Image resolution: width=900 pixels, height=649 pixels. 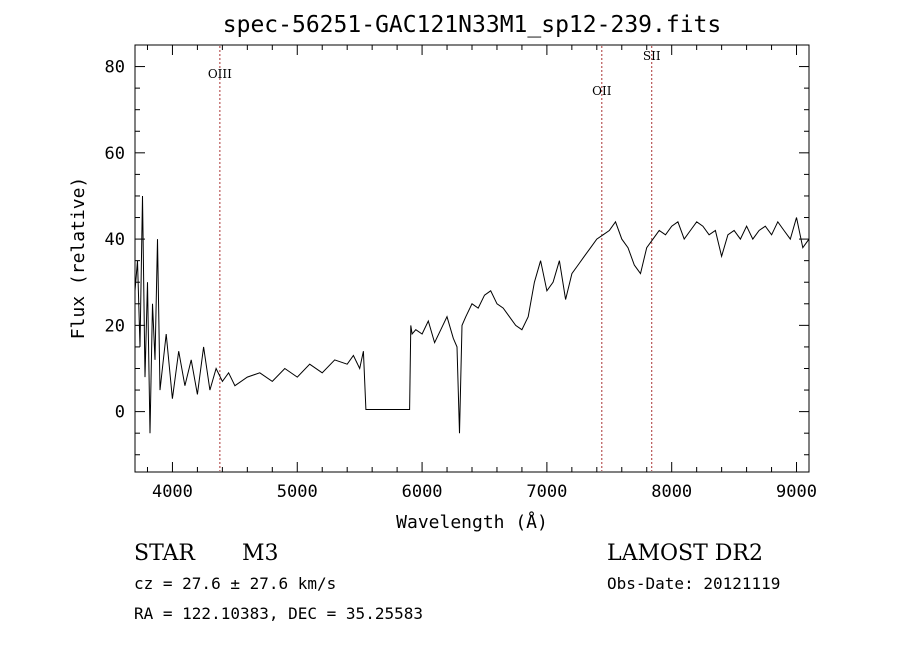 What do you see at coordinates (671, 492) in the screenshot?
I see `x-tick-label: 8000` at bounding box center [671, 492].